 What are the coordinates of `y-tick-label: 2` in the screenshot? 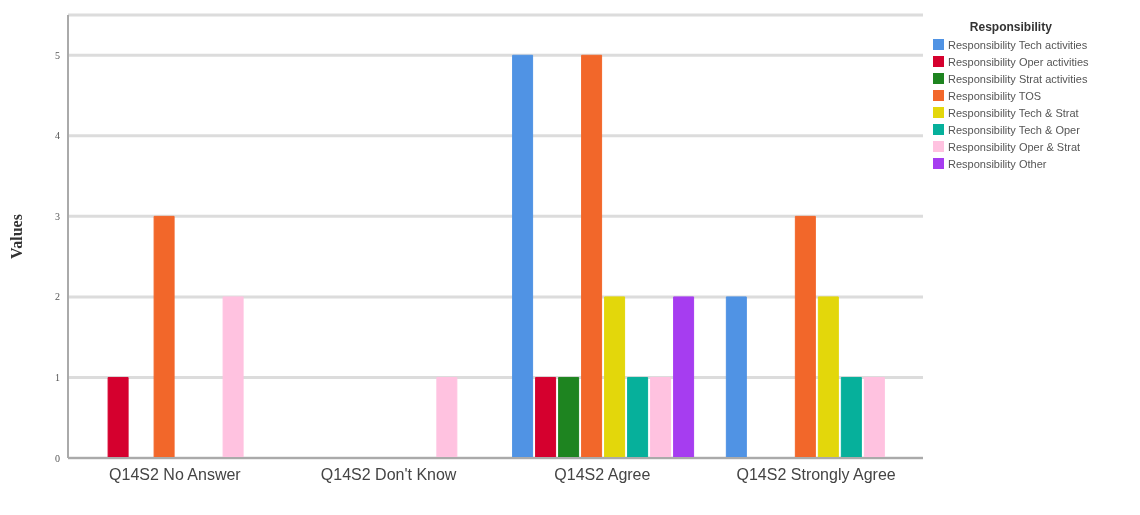 It's located at (57, 297).